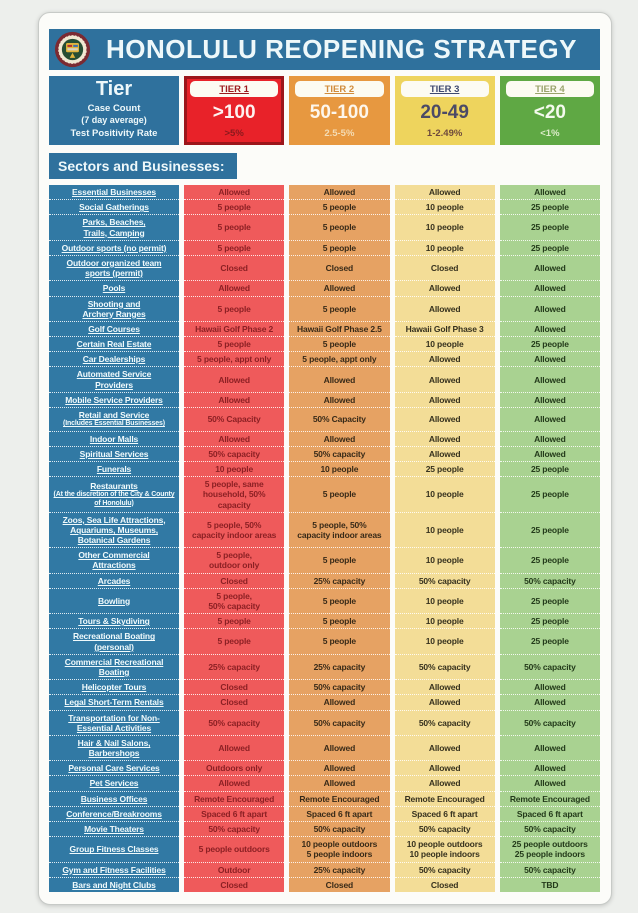 This screenshot has height=913, width=638. What do you see at coordinates (114, 561) in the screenshot?
I see `sector-label: Other Commercial Attractions` at bounding box center [114, 561].